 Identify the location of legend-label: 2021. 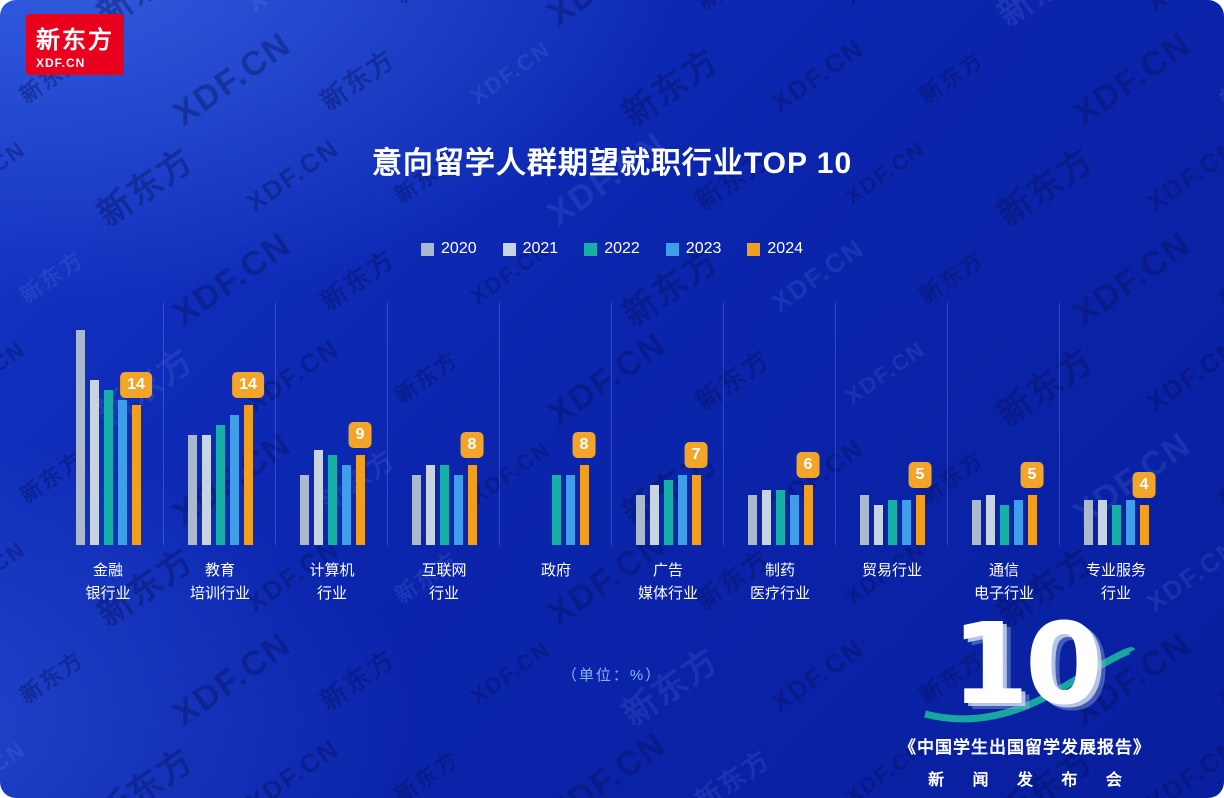
(540, 248).